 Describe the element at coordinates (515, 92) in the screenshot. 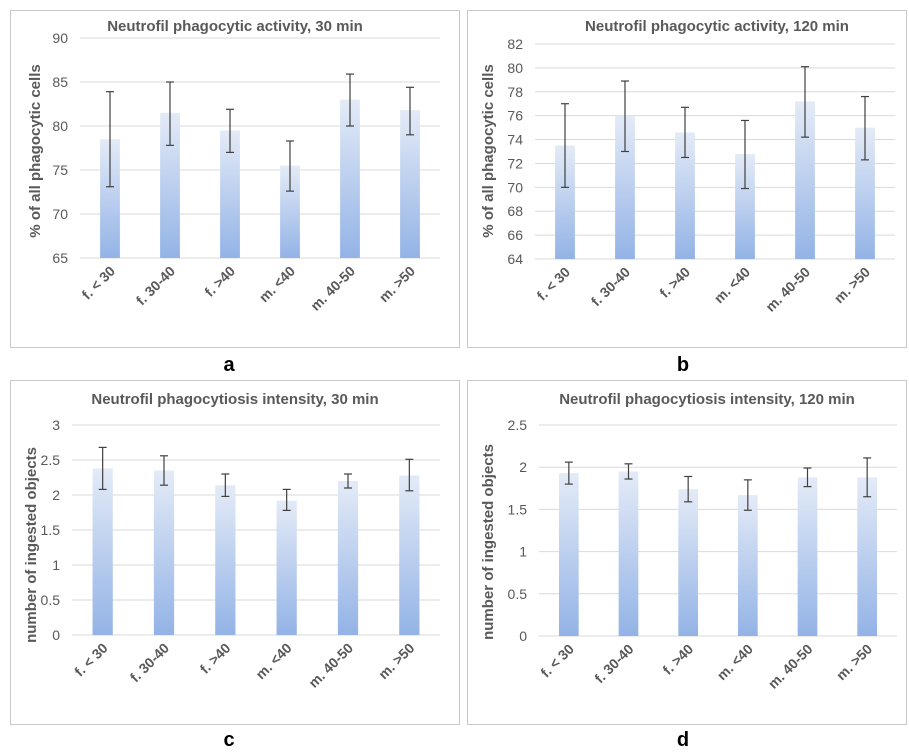

I see `chart-b-y-tick-label: 78` at that location.